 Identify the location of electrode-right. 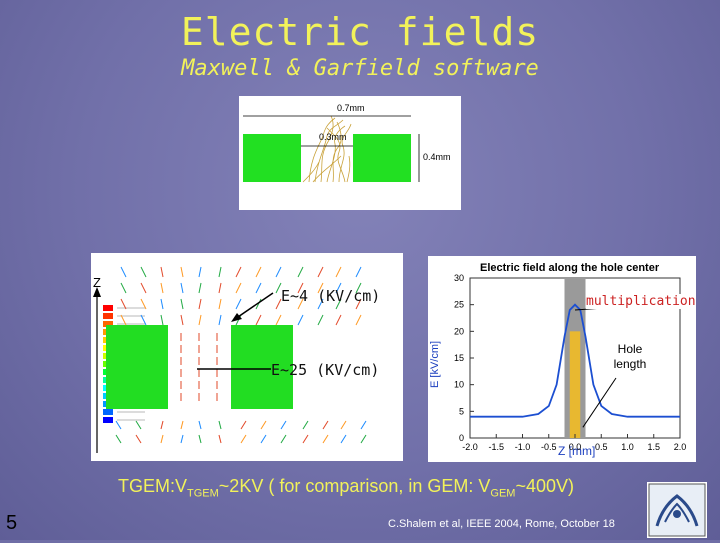
(382, 158).